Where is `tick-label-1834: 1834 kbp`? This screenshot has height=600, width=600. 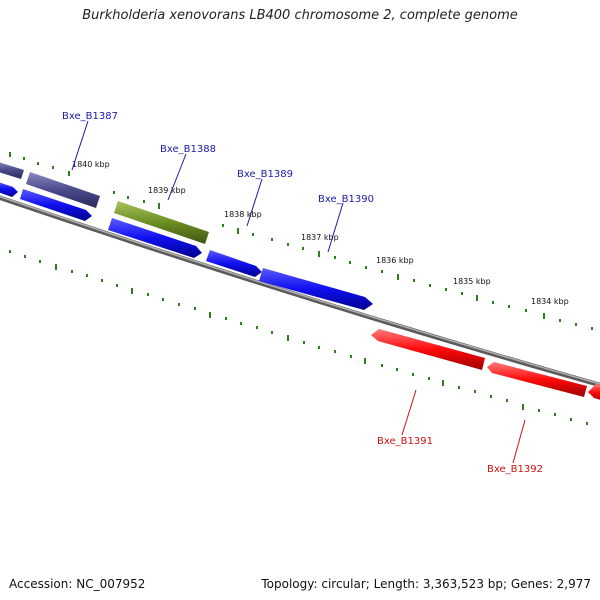 tick-label-1834: 1834 kbp is located at coordinates (550, 301).